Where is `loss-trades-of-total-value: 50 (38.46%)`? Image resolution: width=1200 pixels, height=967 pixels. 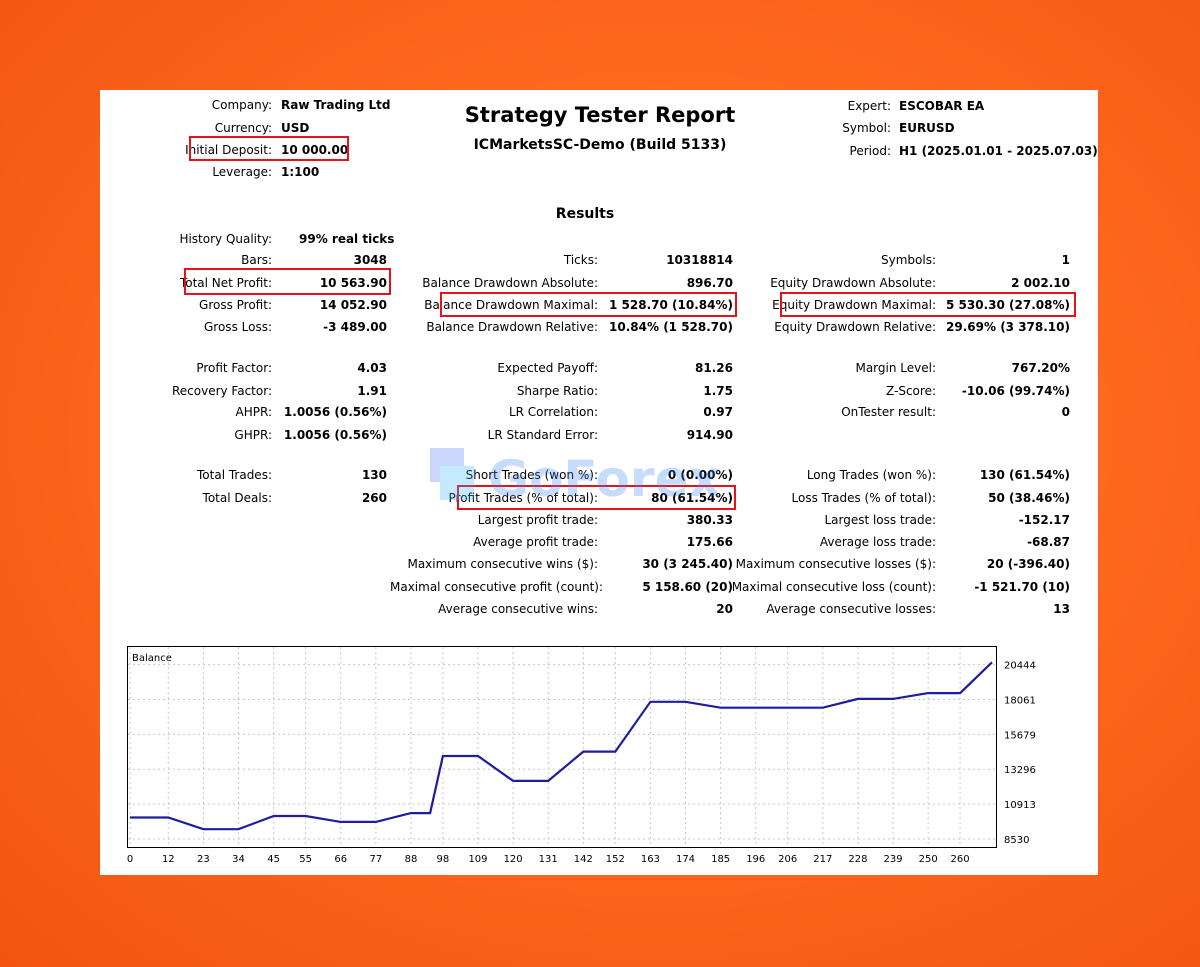
loss-trades-of-total-value: 50 (38.46%) is located at coordinates (1029, 498).